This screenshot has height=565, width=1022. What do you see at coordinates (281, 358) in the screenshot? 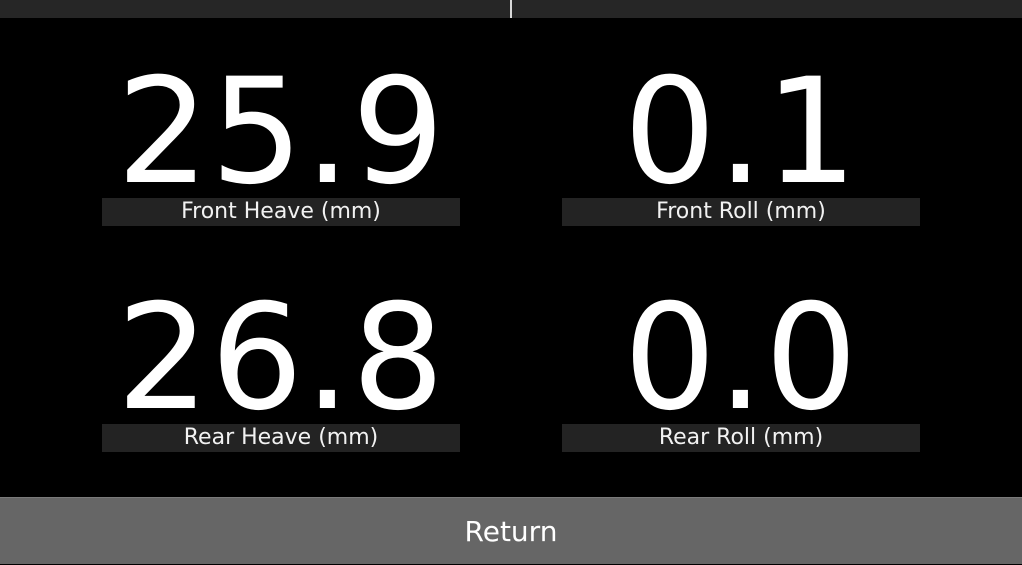
I see `rear-heave-value: 26.8` at bounding box center [281, 358].